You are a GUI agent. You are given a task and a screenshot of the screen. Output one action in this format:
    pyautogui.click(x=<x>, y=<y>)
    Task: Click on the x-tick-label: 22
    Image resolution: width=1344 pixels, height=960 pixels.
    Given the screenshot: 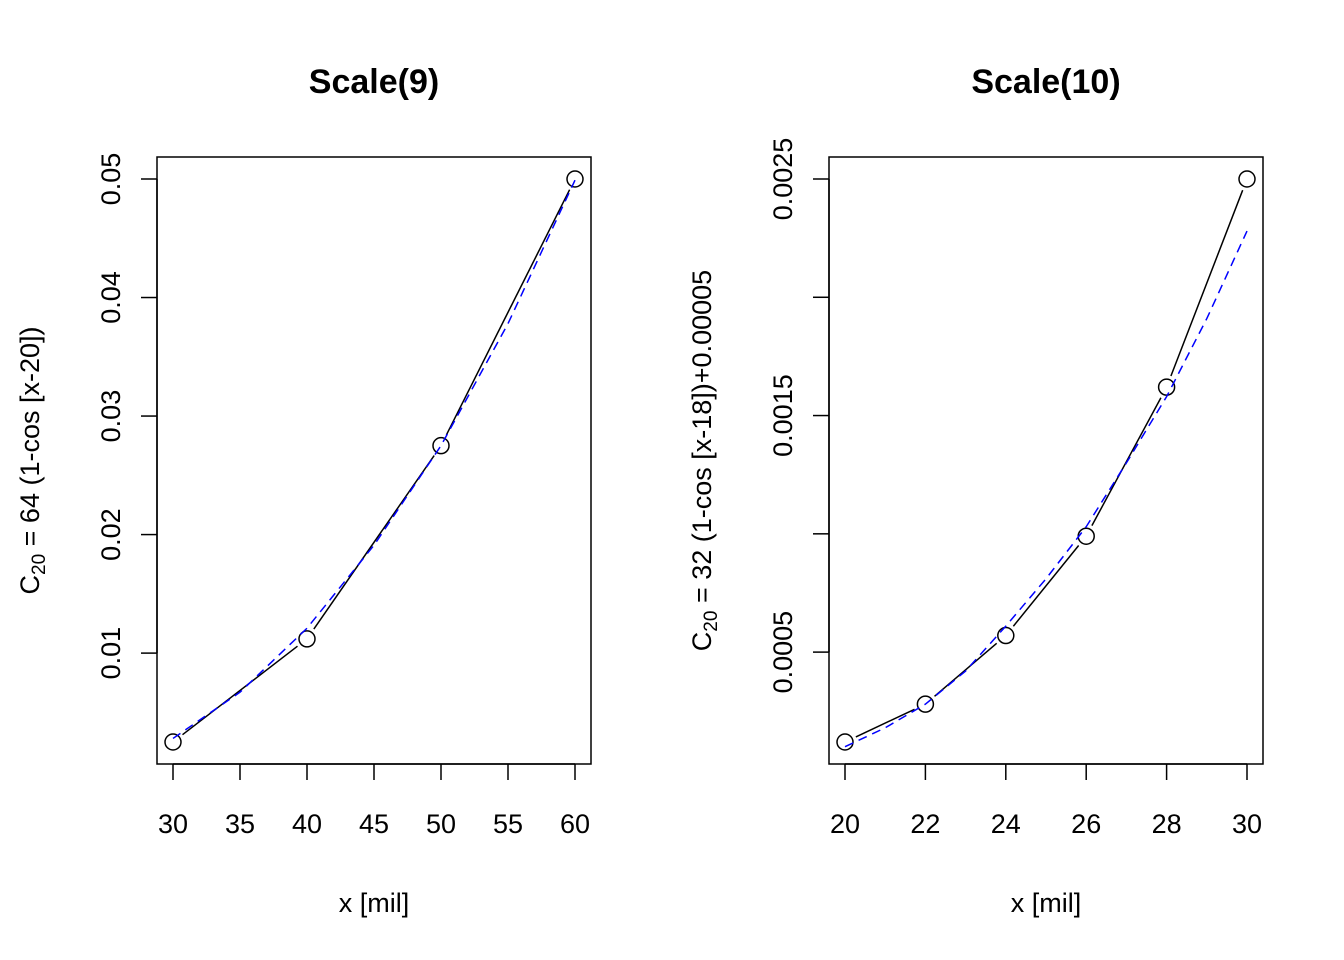 What is the action you would take?
    pyautogui.click(x=925, y=824)
    